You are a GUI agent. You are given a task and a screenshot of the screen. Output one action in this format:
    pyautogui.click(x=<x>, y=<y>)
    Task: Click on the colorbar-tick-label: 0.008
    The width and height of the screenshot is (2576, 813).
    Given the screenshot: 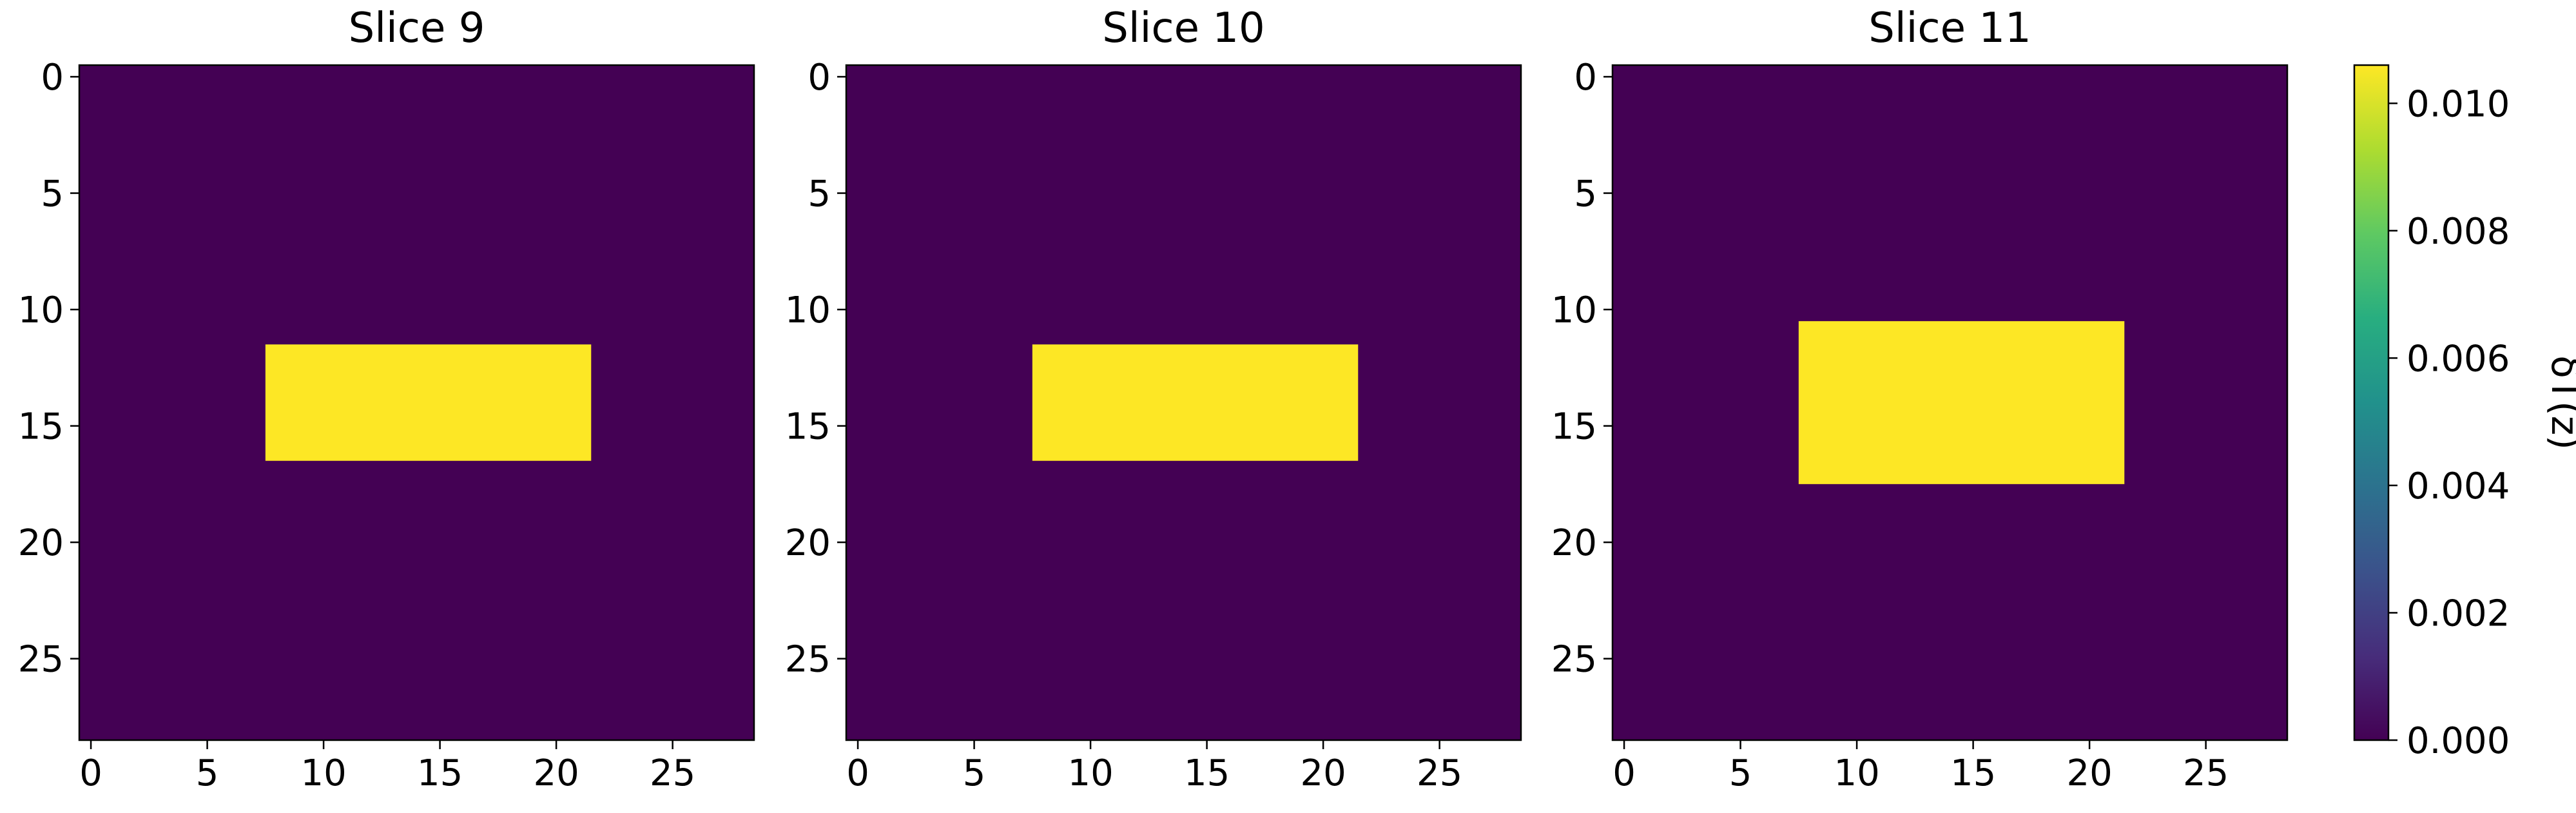 What is the action you would take?
    pyautogui.click(x=2458, y=232)
    